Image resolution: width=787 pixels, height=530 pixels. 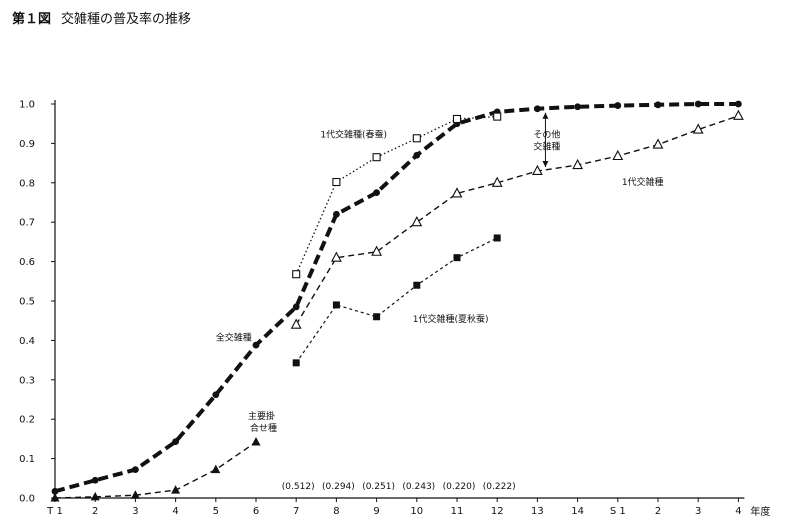 What do you see at coordinates (457, 511) in the screenshot?
I see `x-tick-label: 11` at bounding box center [457, 511].